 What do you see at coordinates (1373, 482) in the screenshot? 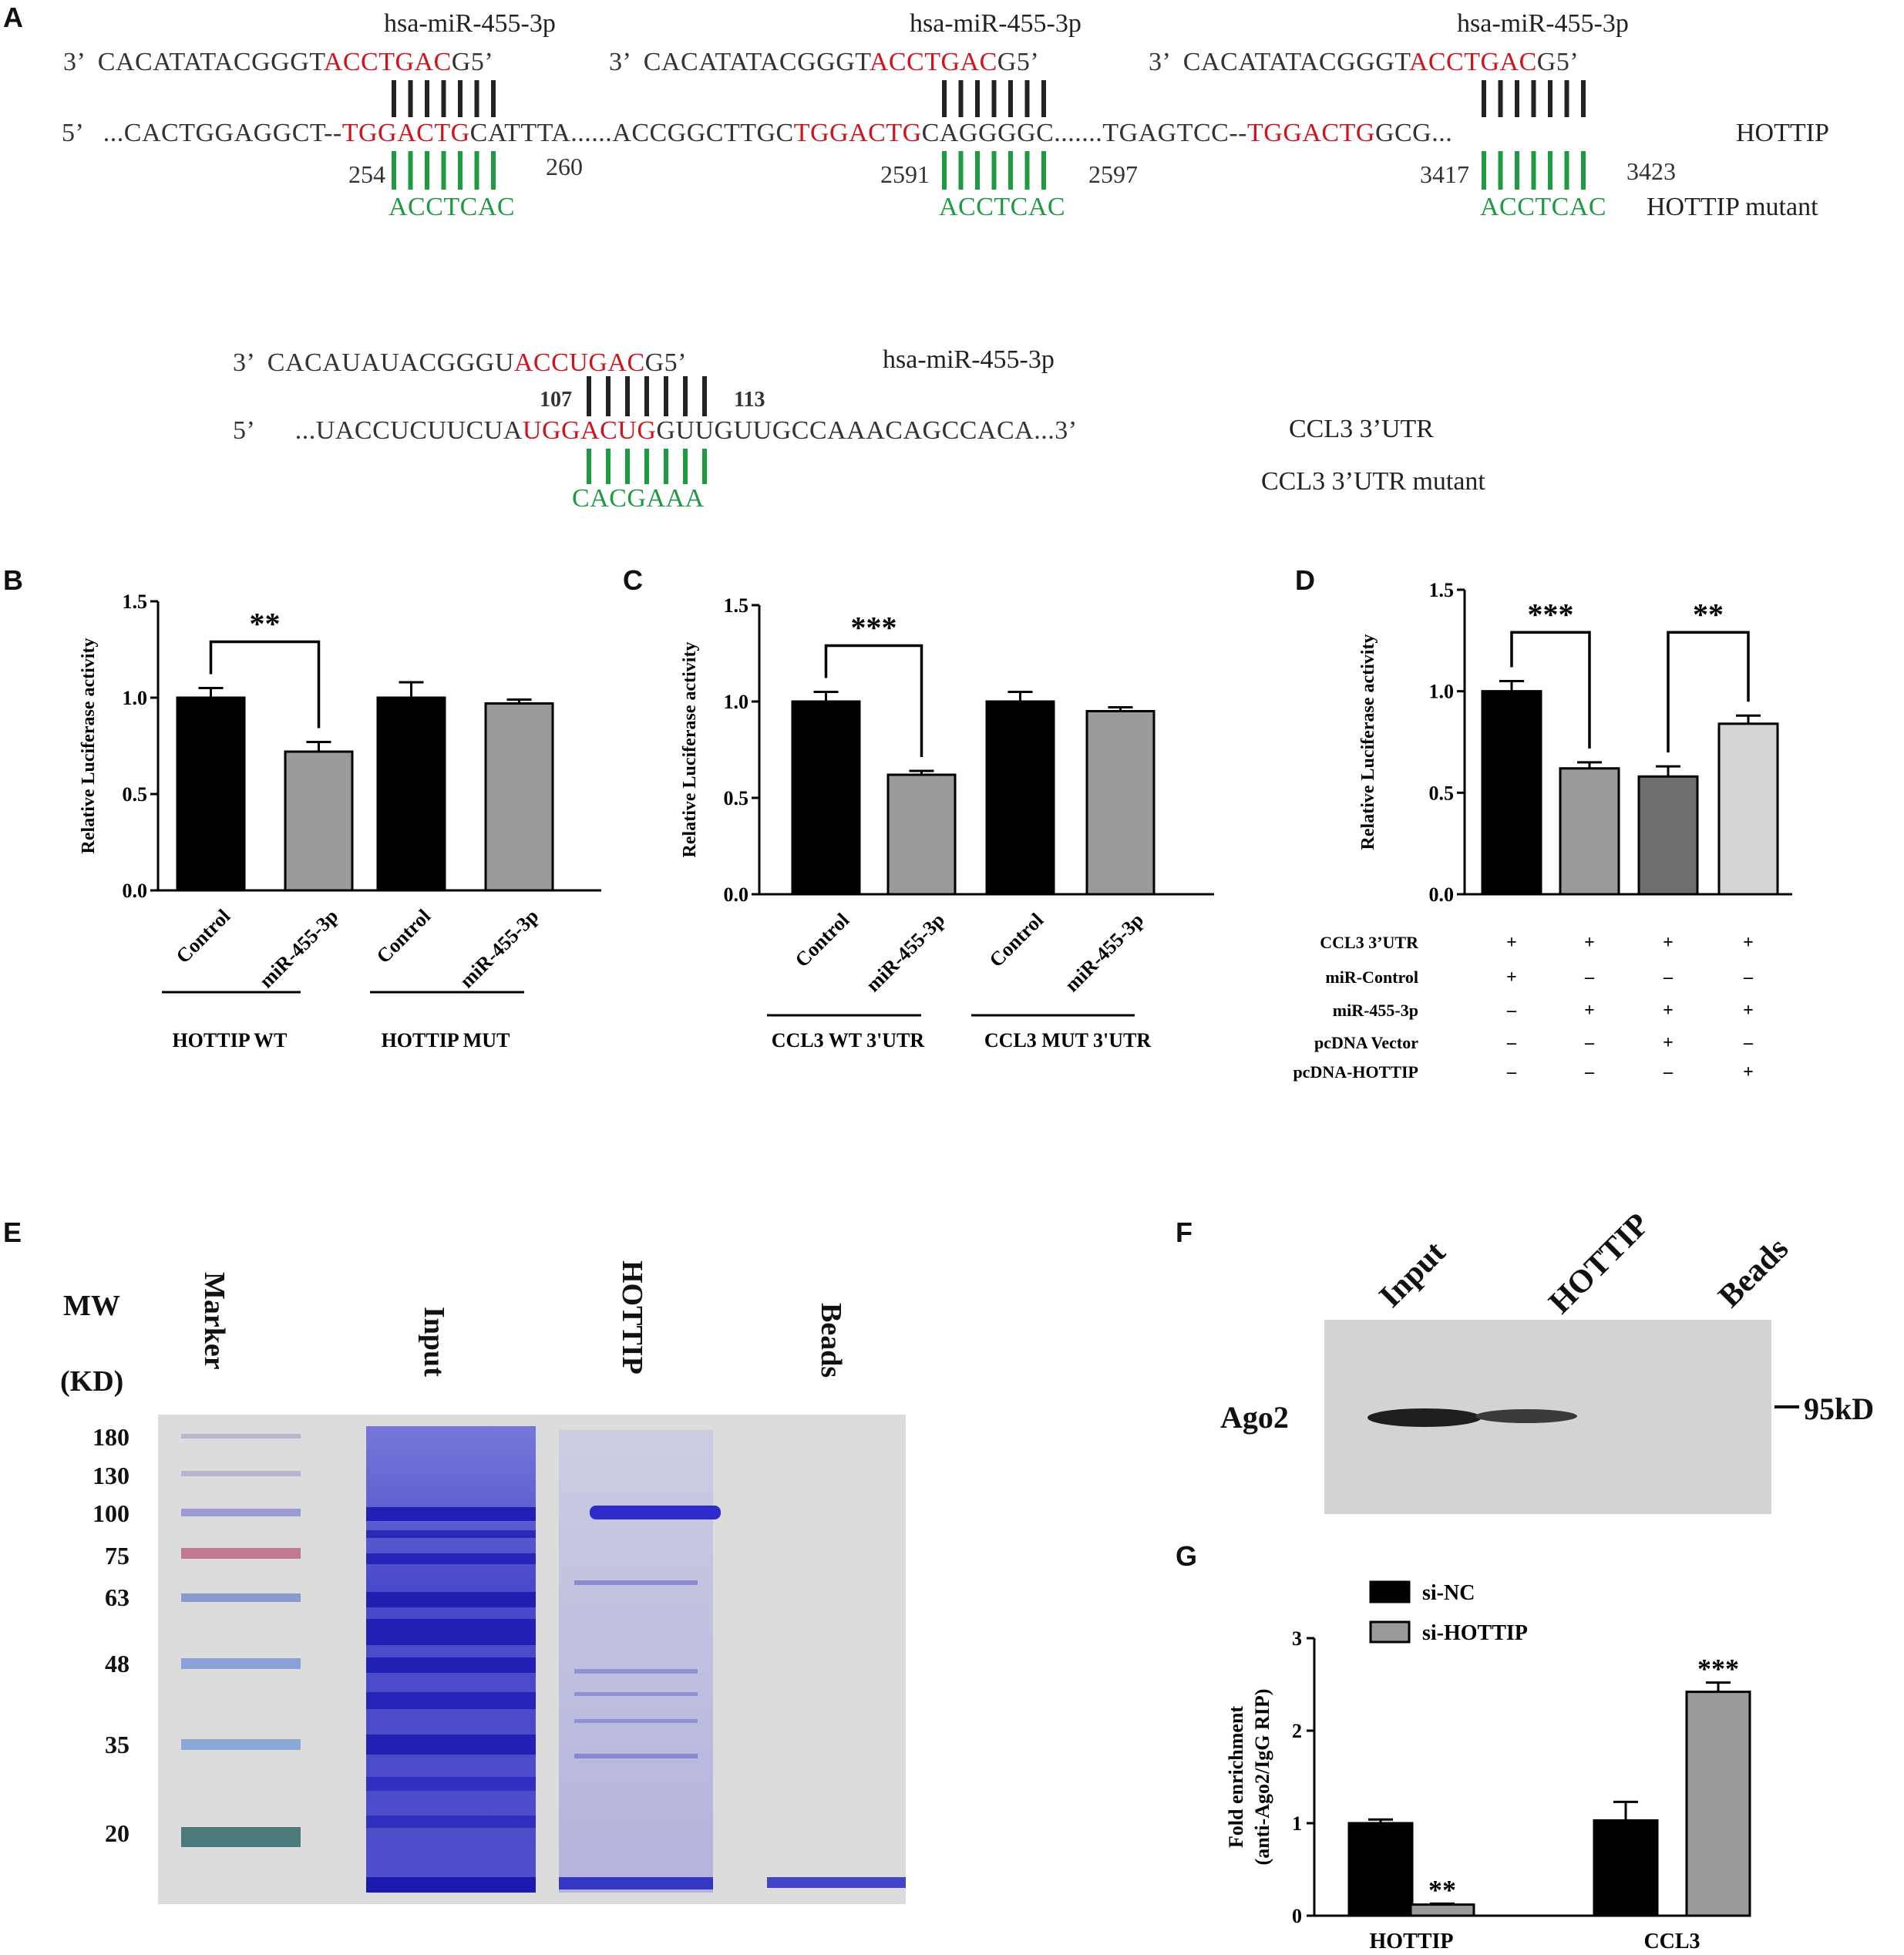
I see `ccl3-mutant-label: CCL3 3’UTR mutant` at bounding box center [1373, 482].